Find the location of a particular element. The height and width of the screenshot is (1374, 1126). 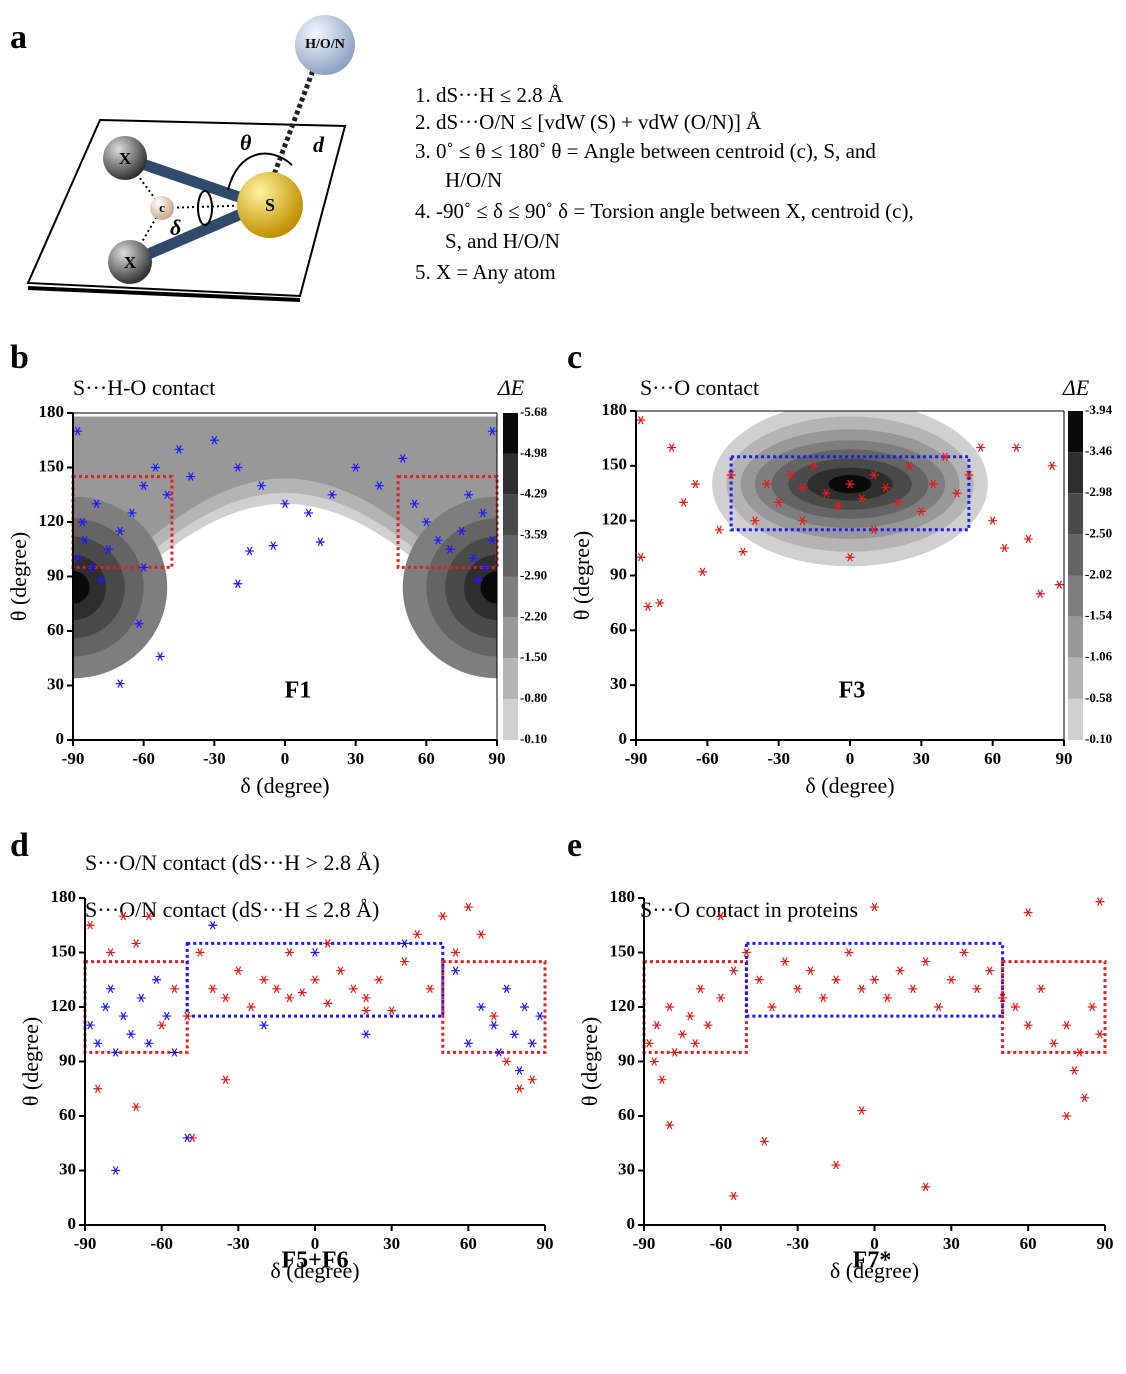

annotation: F5+F6 is located at coordinates (315, 1261).